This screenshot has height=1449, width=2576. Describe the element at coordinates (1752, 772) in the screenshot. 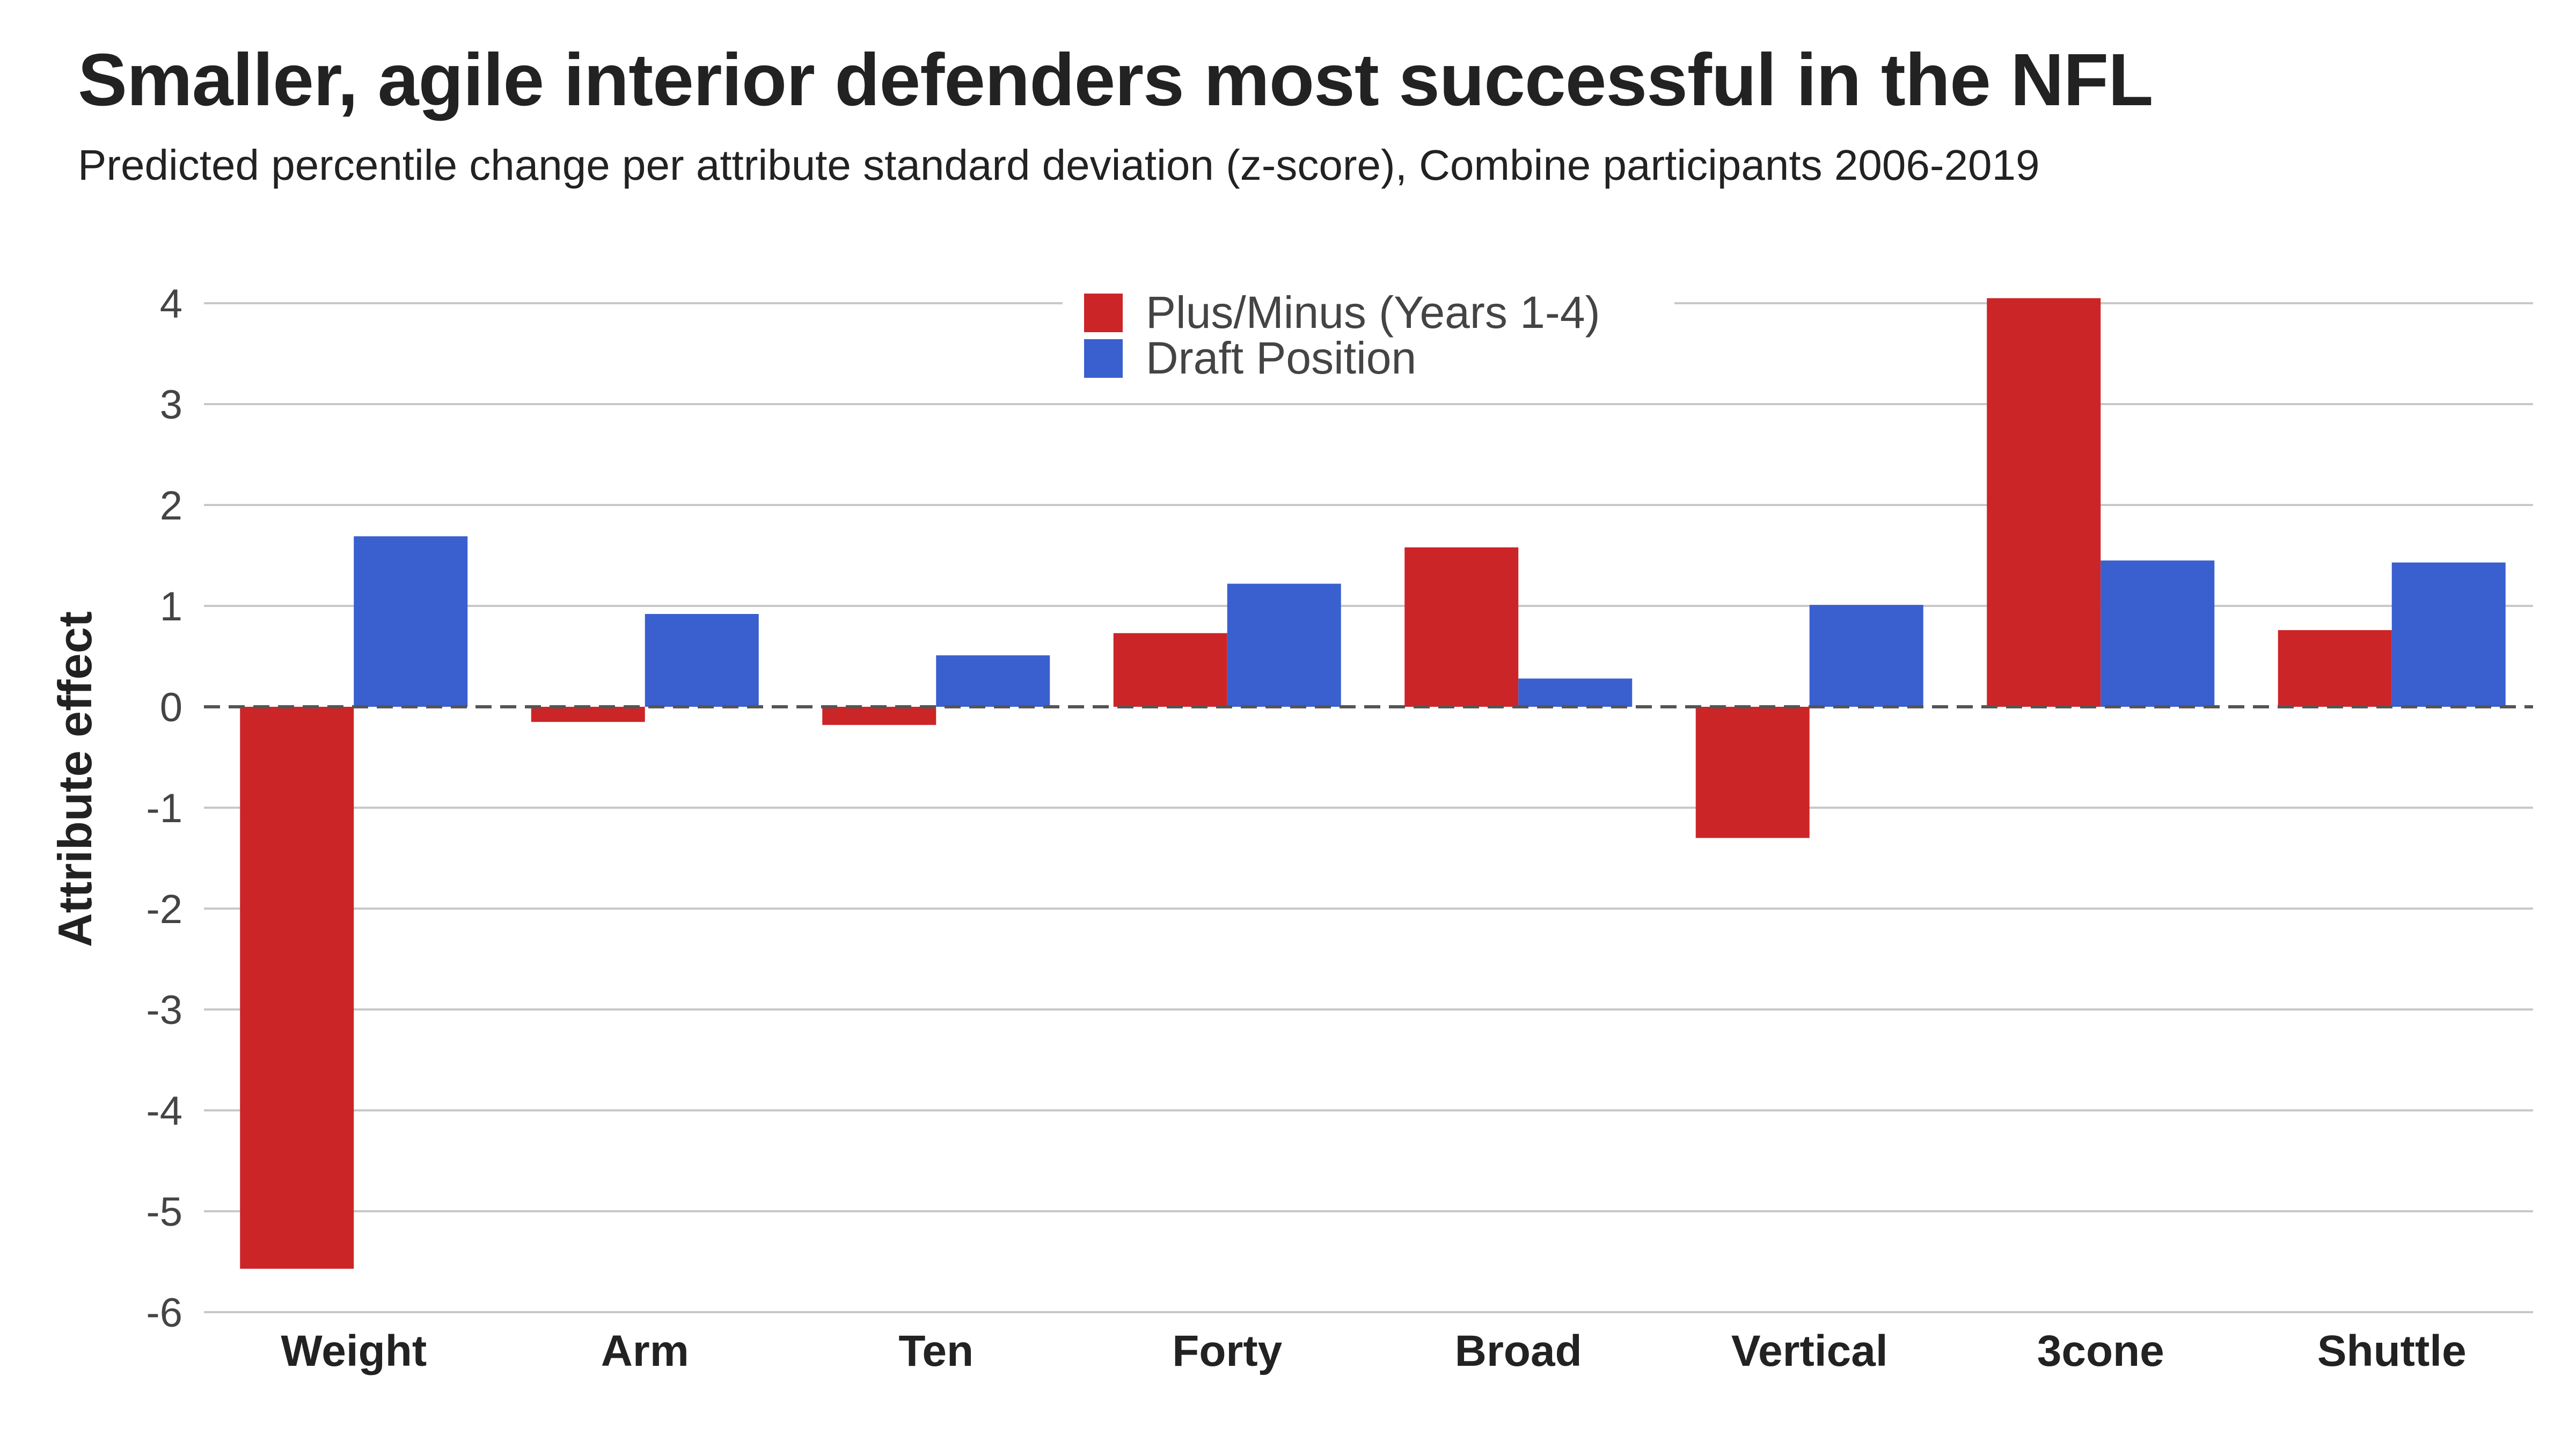

I see `bar-plus-minus-vertical` at that location.